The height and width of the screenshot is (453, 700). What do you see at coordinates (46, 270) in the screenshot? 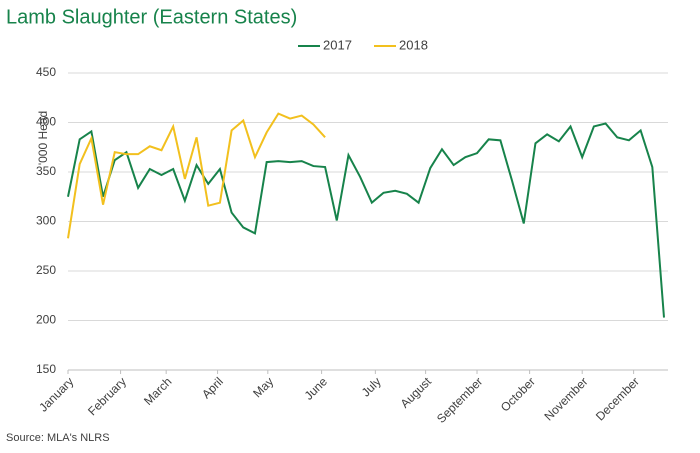
I see `y-tick-label: 250` at bounding box center [46, 270].